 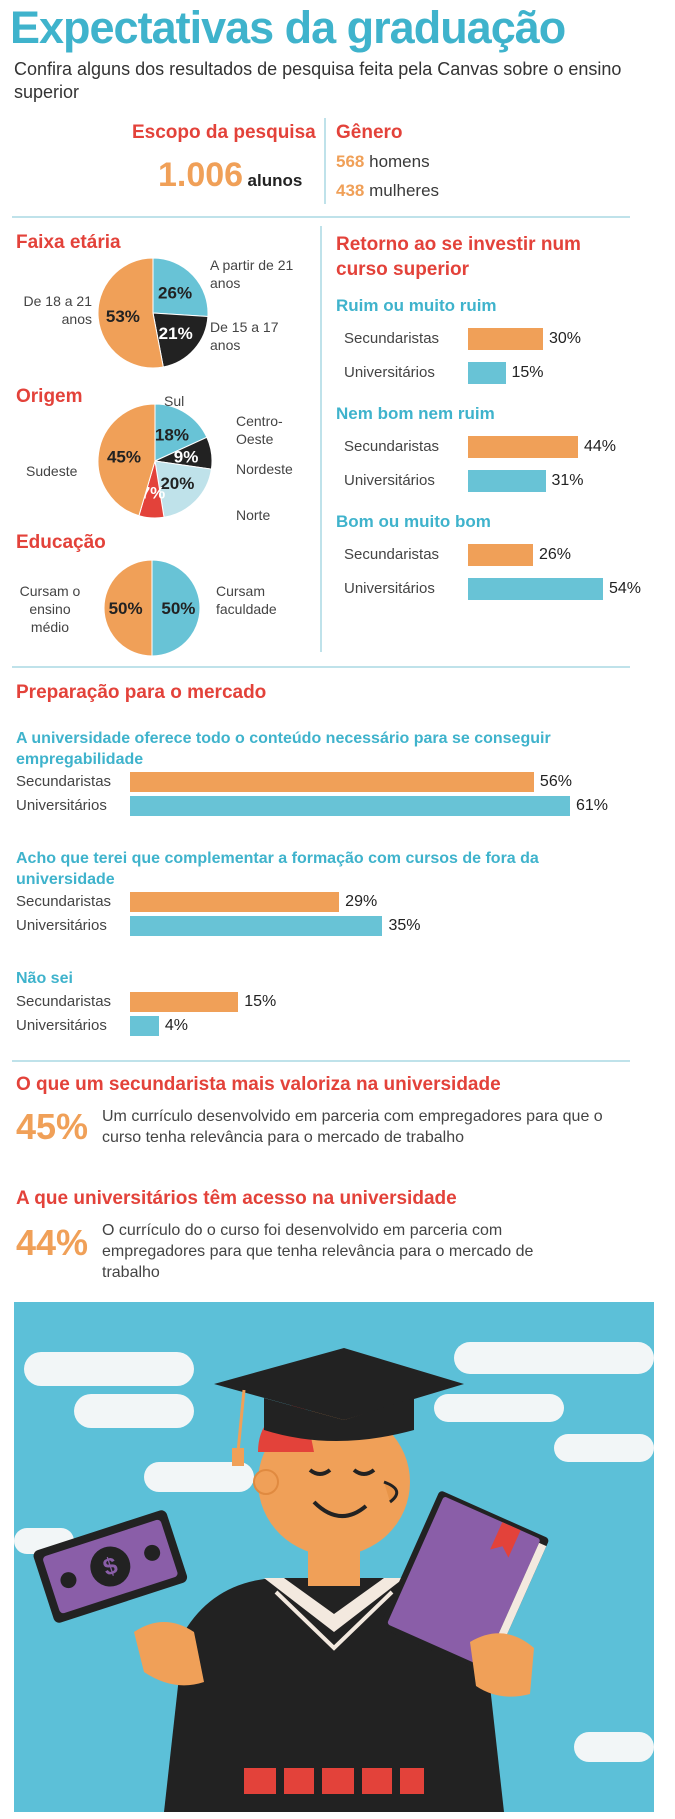 I want to click on origin-label-centro-oeste: Centro-Oeste, so click(x=259, y=430).